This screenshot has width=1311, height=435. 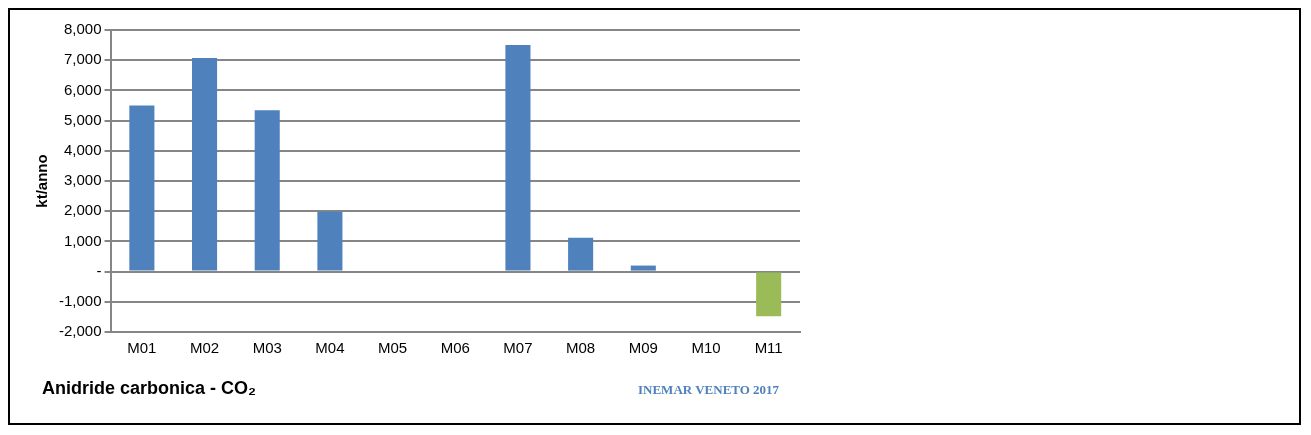 I want to click on x-tick-label: M09, so click(x=643, y=348).